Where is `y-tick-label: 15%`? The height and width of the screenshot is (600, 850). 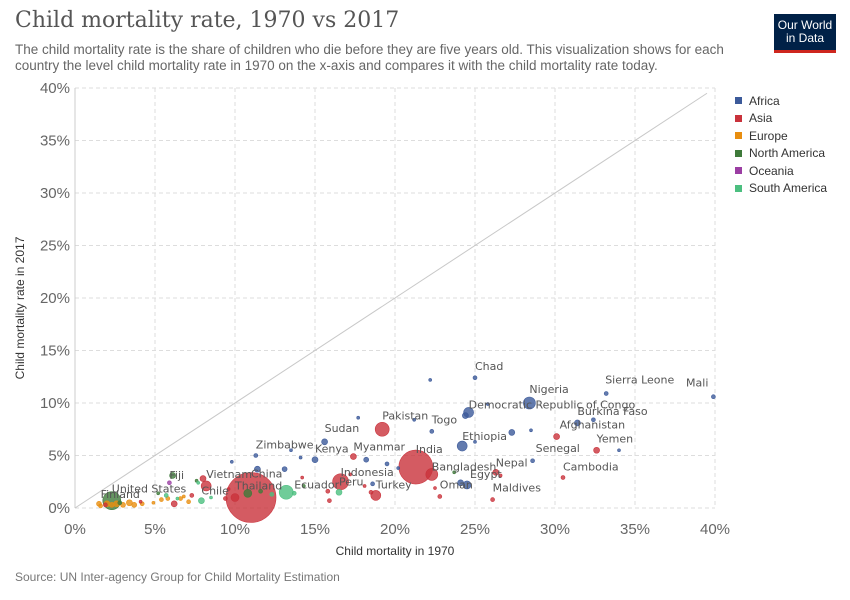 y-tick-label: 15% is located at coordinates (55, 351).